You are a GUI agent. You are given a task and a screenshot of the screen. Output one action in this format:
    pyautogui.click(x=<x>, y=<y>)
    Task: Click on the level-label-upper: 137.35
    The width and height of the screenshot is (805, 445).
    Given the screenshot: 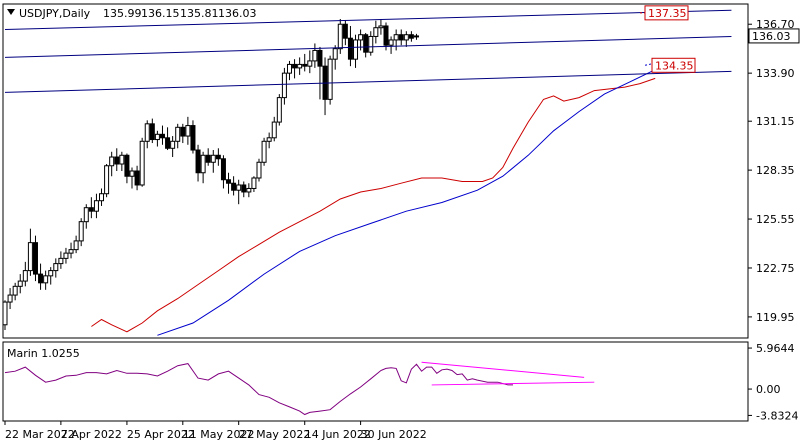 What is the action you would take?
    pyautogui.click(x=667, y=13)
    